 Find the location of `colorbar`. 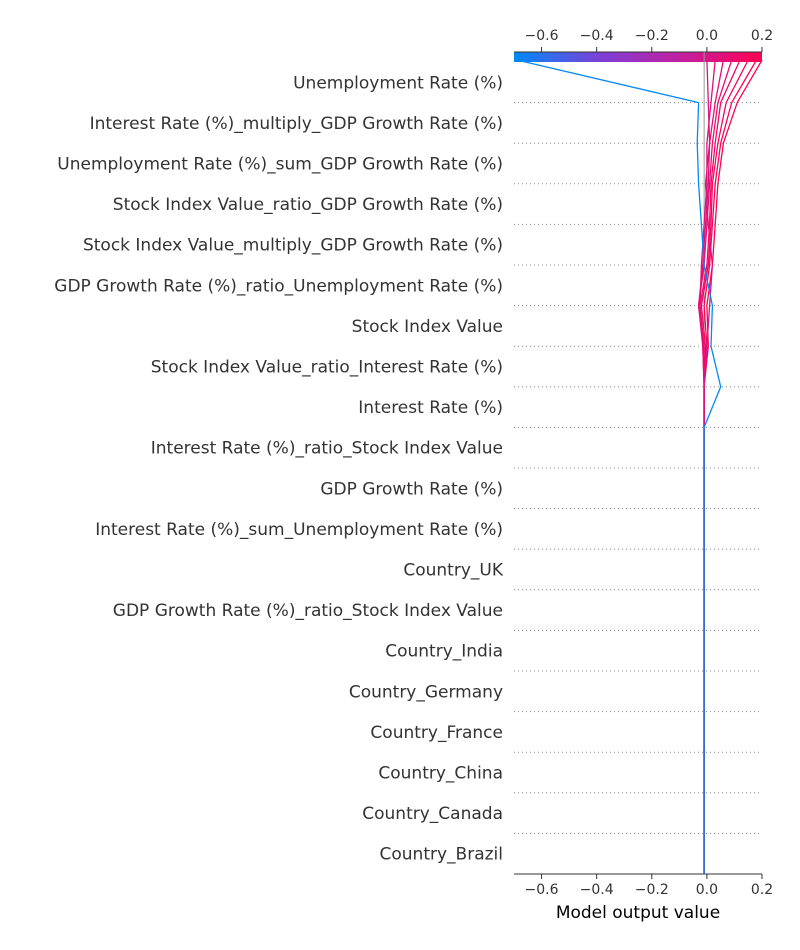

colorbar is located at coordinates (638, 57).